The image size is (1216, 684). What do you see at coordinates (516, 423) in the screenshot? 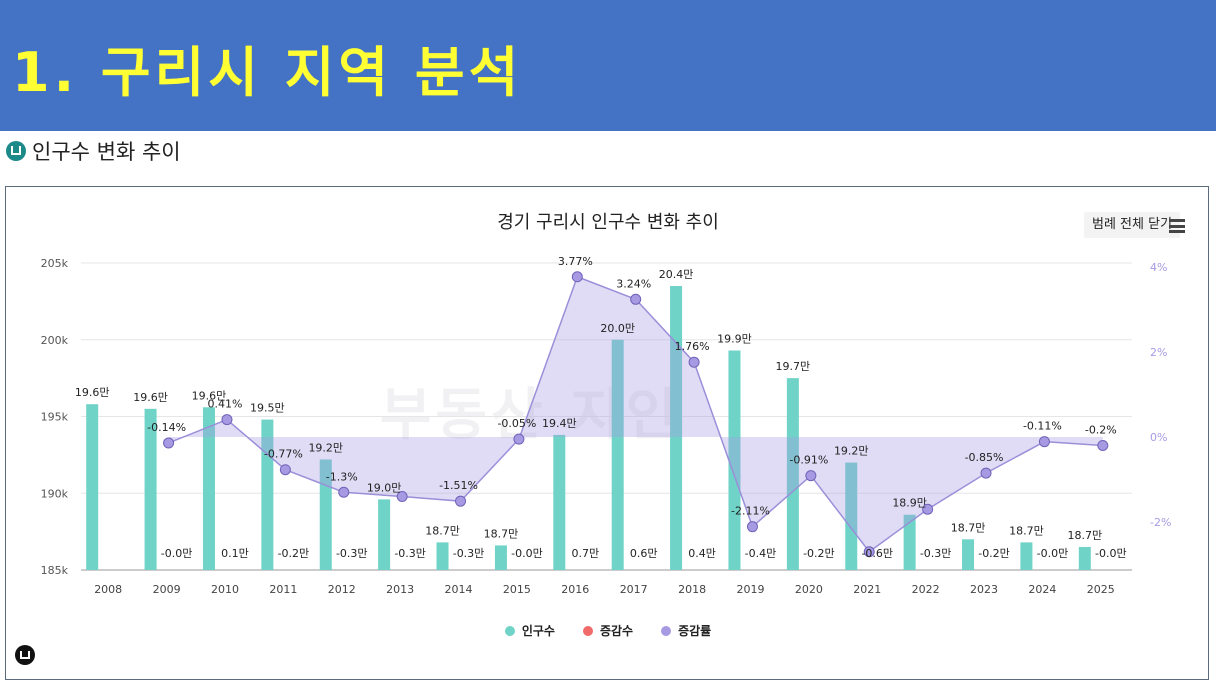
I see `rate-label: -0.05%` at bounding box center [516, 423].